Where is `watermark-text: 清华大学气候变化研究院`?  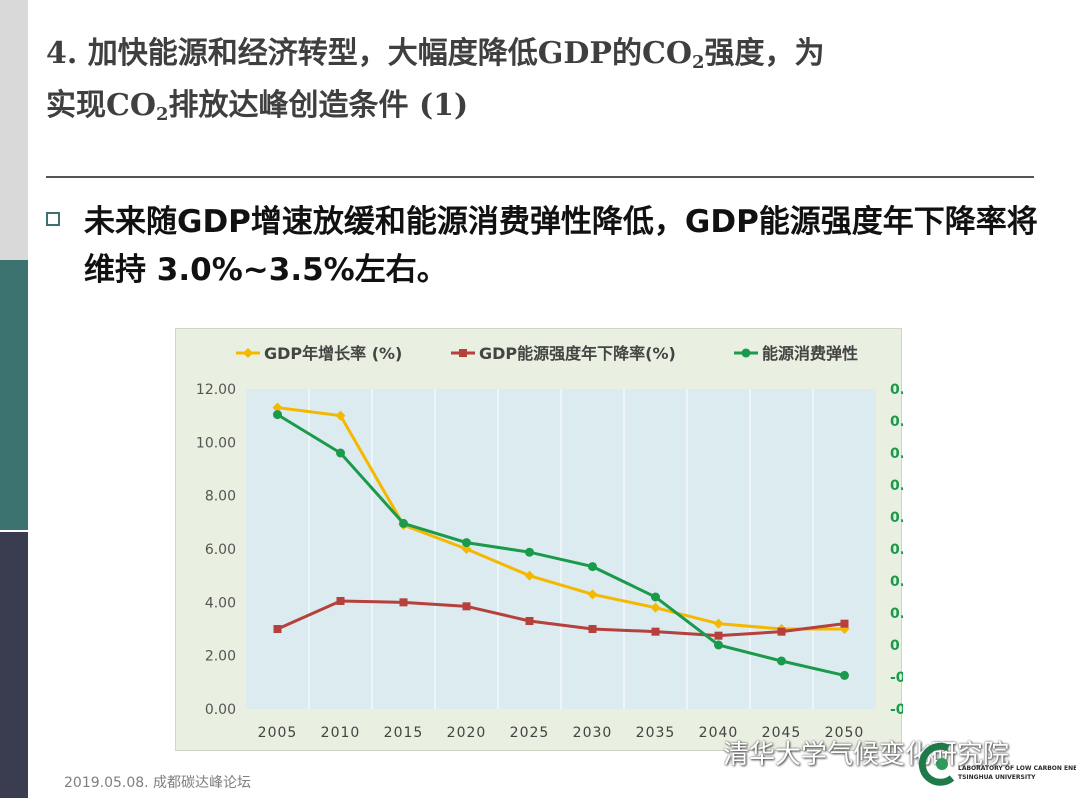 watermark-text: 清华大学气候变化研究院 is located at coordinates (866, 755).